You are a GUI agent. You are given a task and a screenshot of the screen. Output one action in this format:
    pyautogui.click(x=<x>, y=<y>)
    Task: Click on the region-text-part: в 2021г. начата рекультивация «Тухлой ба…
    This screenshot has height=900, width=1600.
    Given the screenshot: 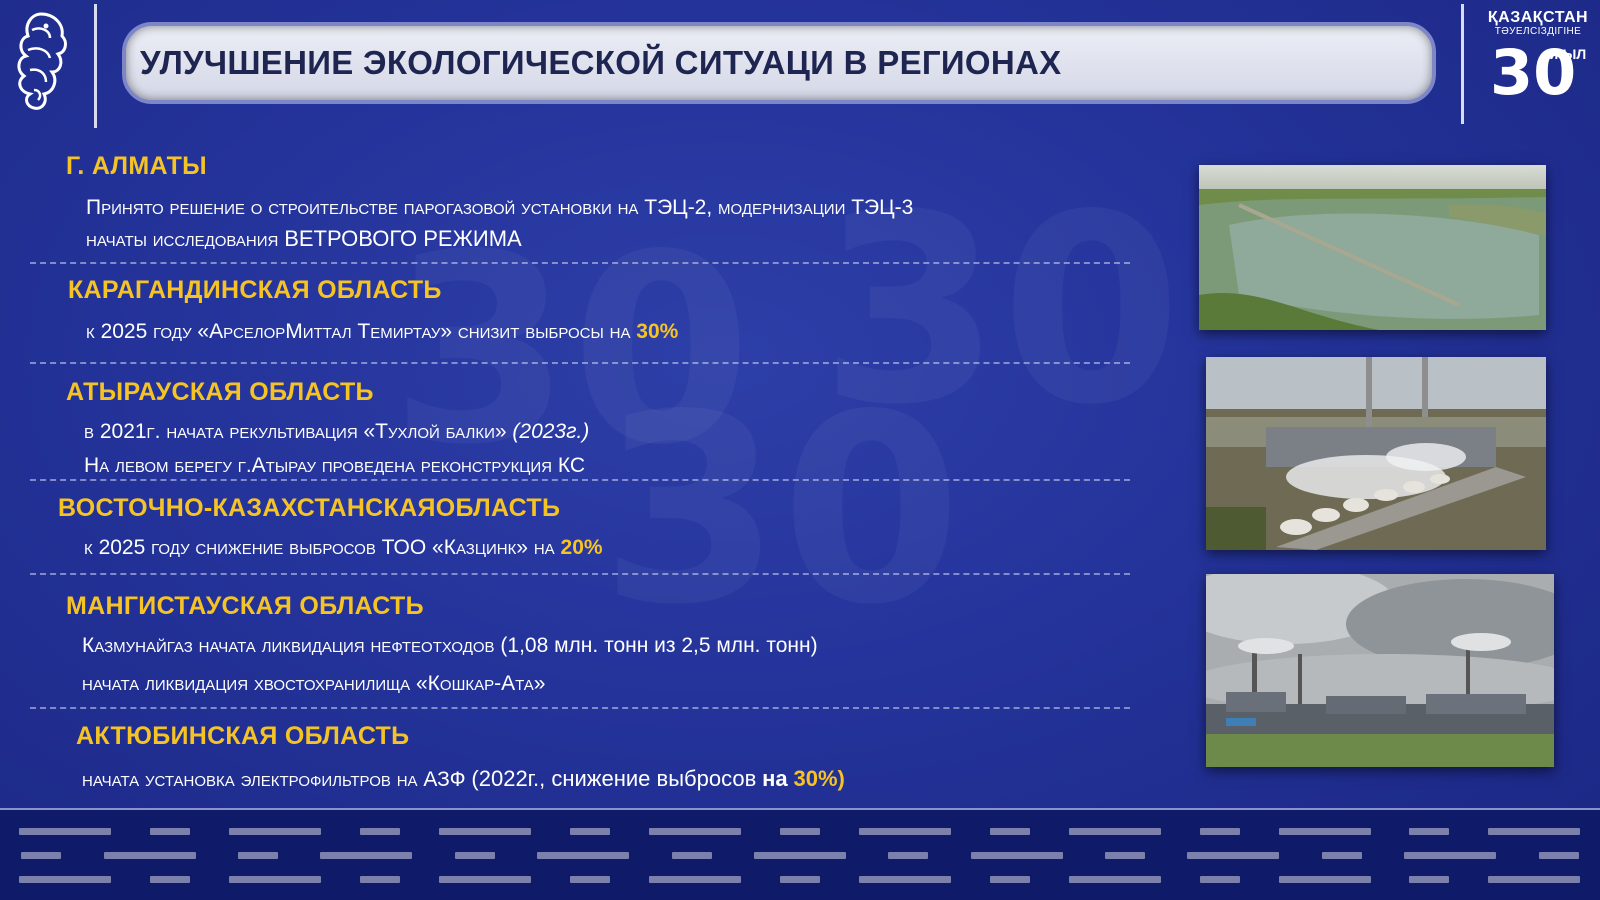 What is the action you would take?
    pyautogui.click(x=295, y=431)
    